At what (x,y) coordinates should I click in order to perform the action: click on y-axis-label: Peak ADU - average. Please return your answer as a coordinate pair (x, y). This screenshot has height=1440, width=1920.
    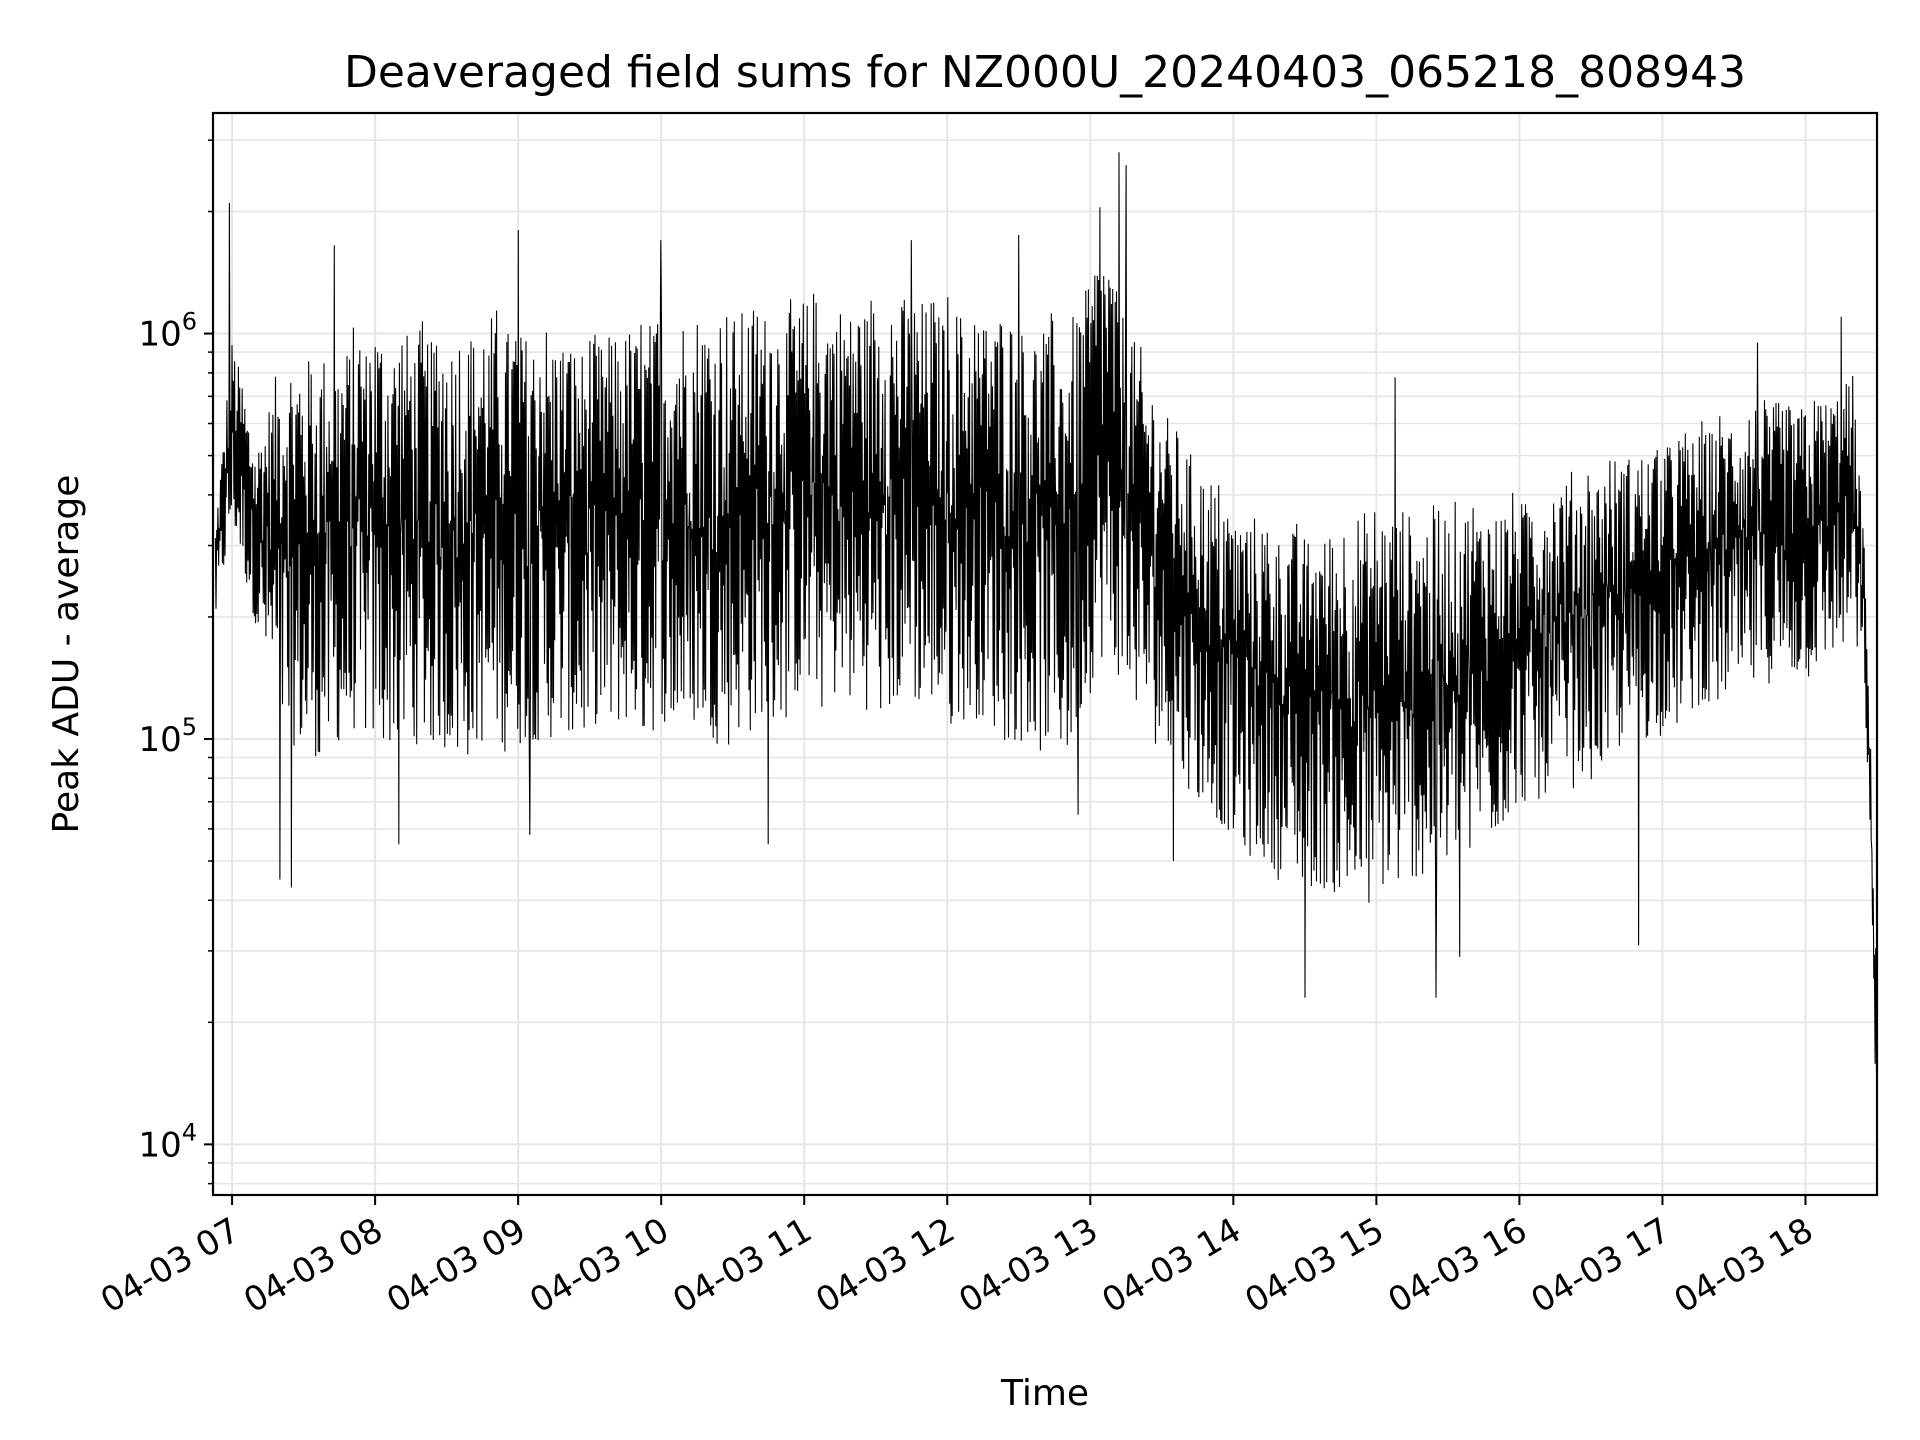
    Looking at the image, I should click on (66, 654).